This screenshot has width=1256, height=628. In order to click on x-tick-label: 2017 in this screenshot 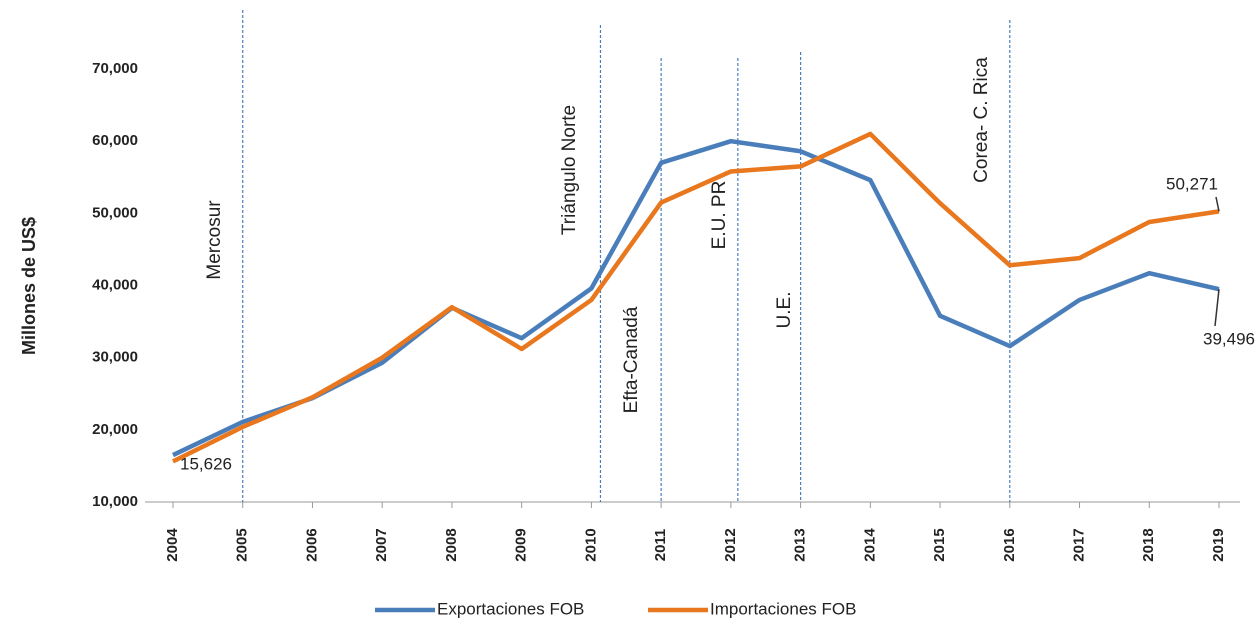, I will do `click(1079, 544)`.